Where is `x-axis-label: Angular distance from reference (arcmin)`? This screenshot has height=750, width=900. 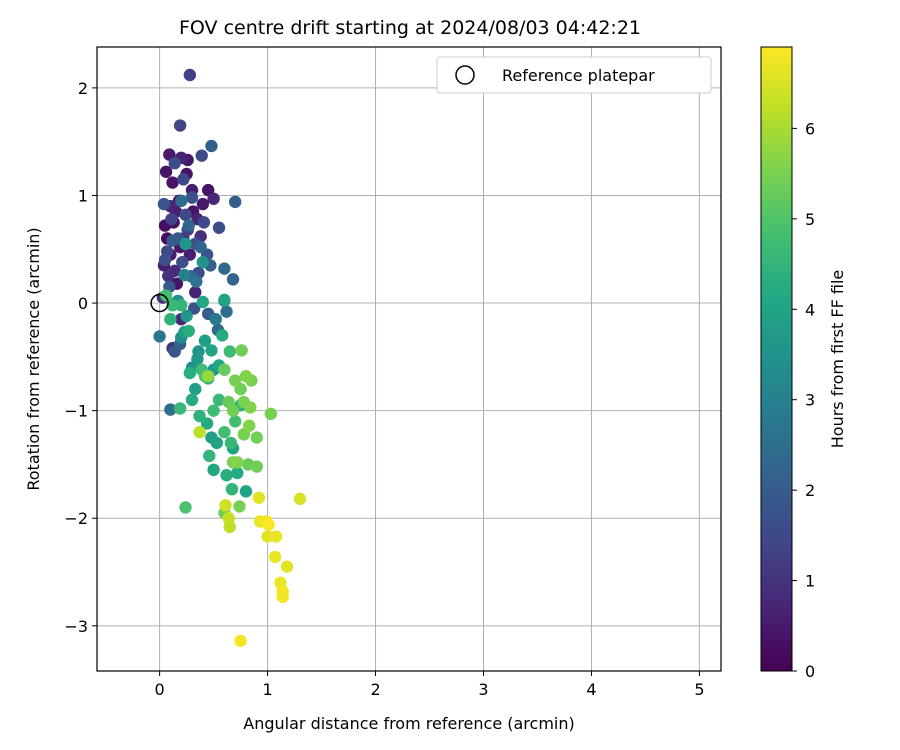 x-axis-label: Angular distance from reference (arcmin) is located at coordinates (408, 723).